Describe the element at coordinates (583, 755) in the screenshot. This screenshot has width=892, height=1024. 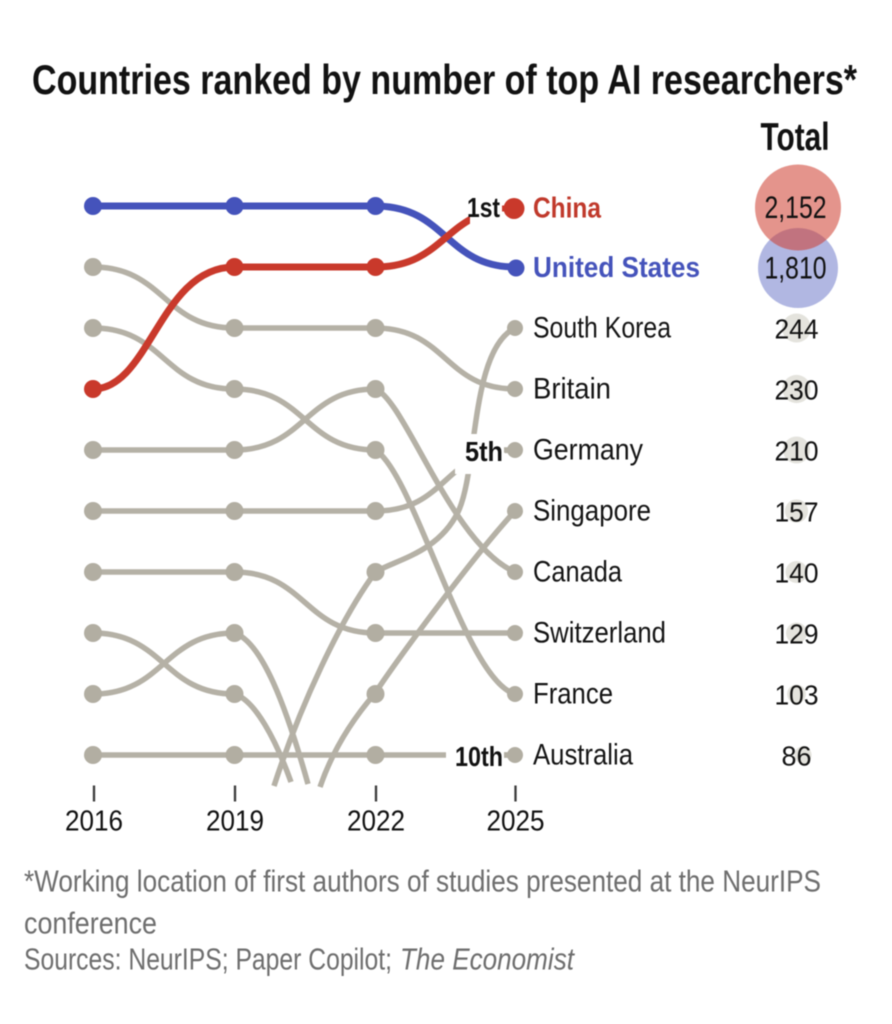
I see `svg-text: Australia` at that location.